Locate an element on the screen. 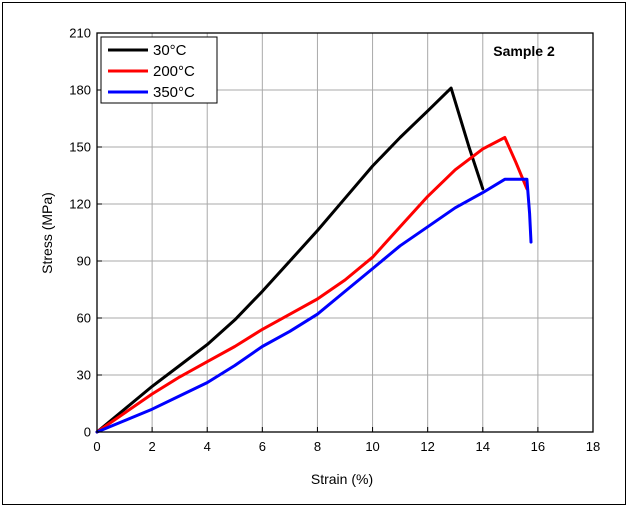 The height and width of the screenshot is (509, 630). y-tick-label: 180 is located at coordinates (80, 90).